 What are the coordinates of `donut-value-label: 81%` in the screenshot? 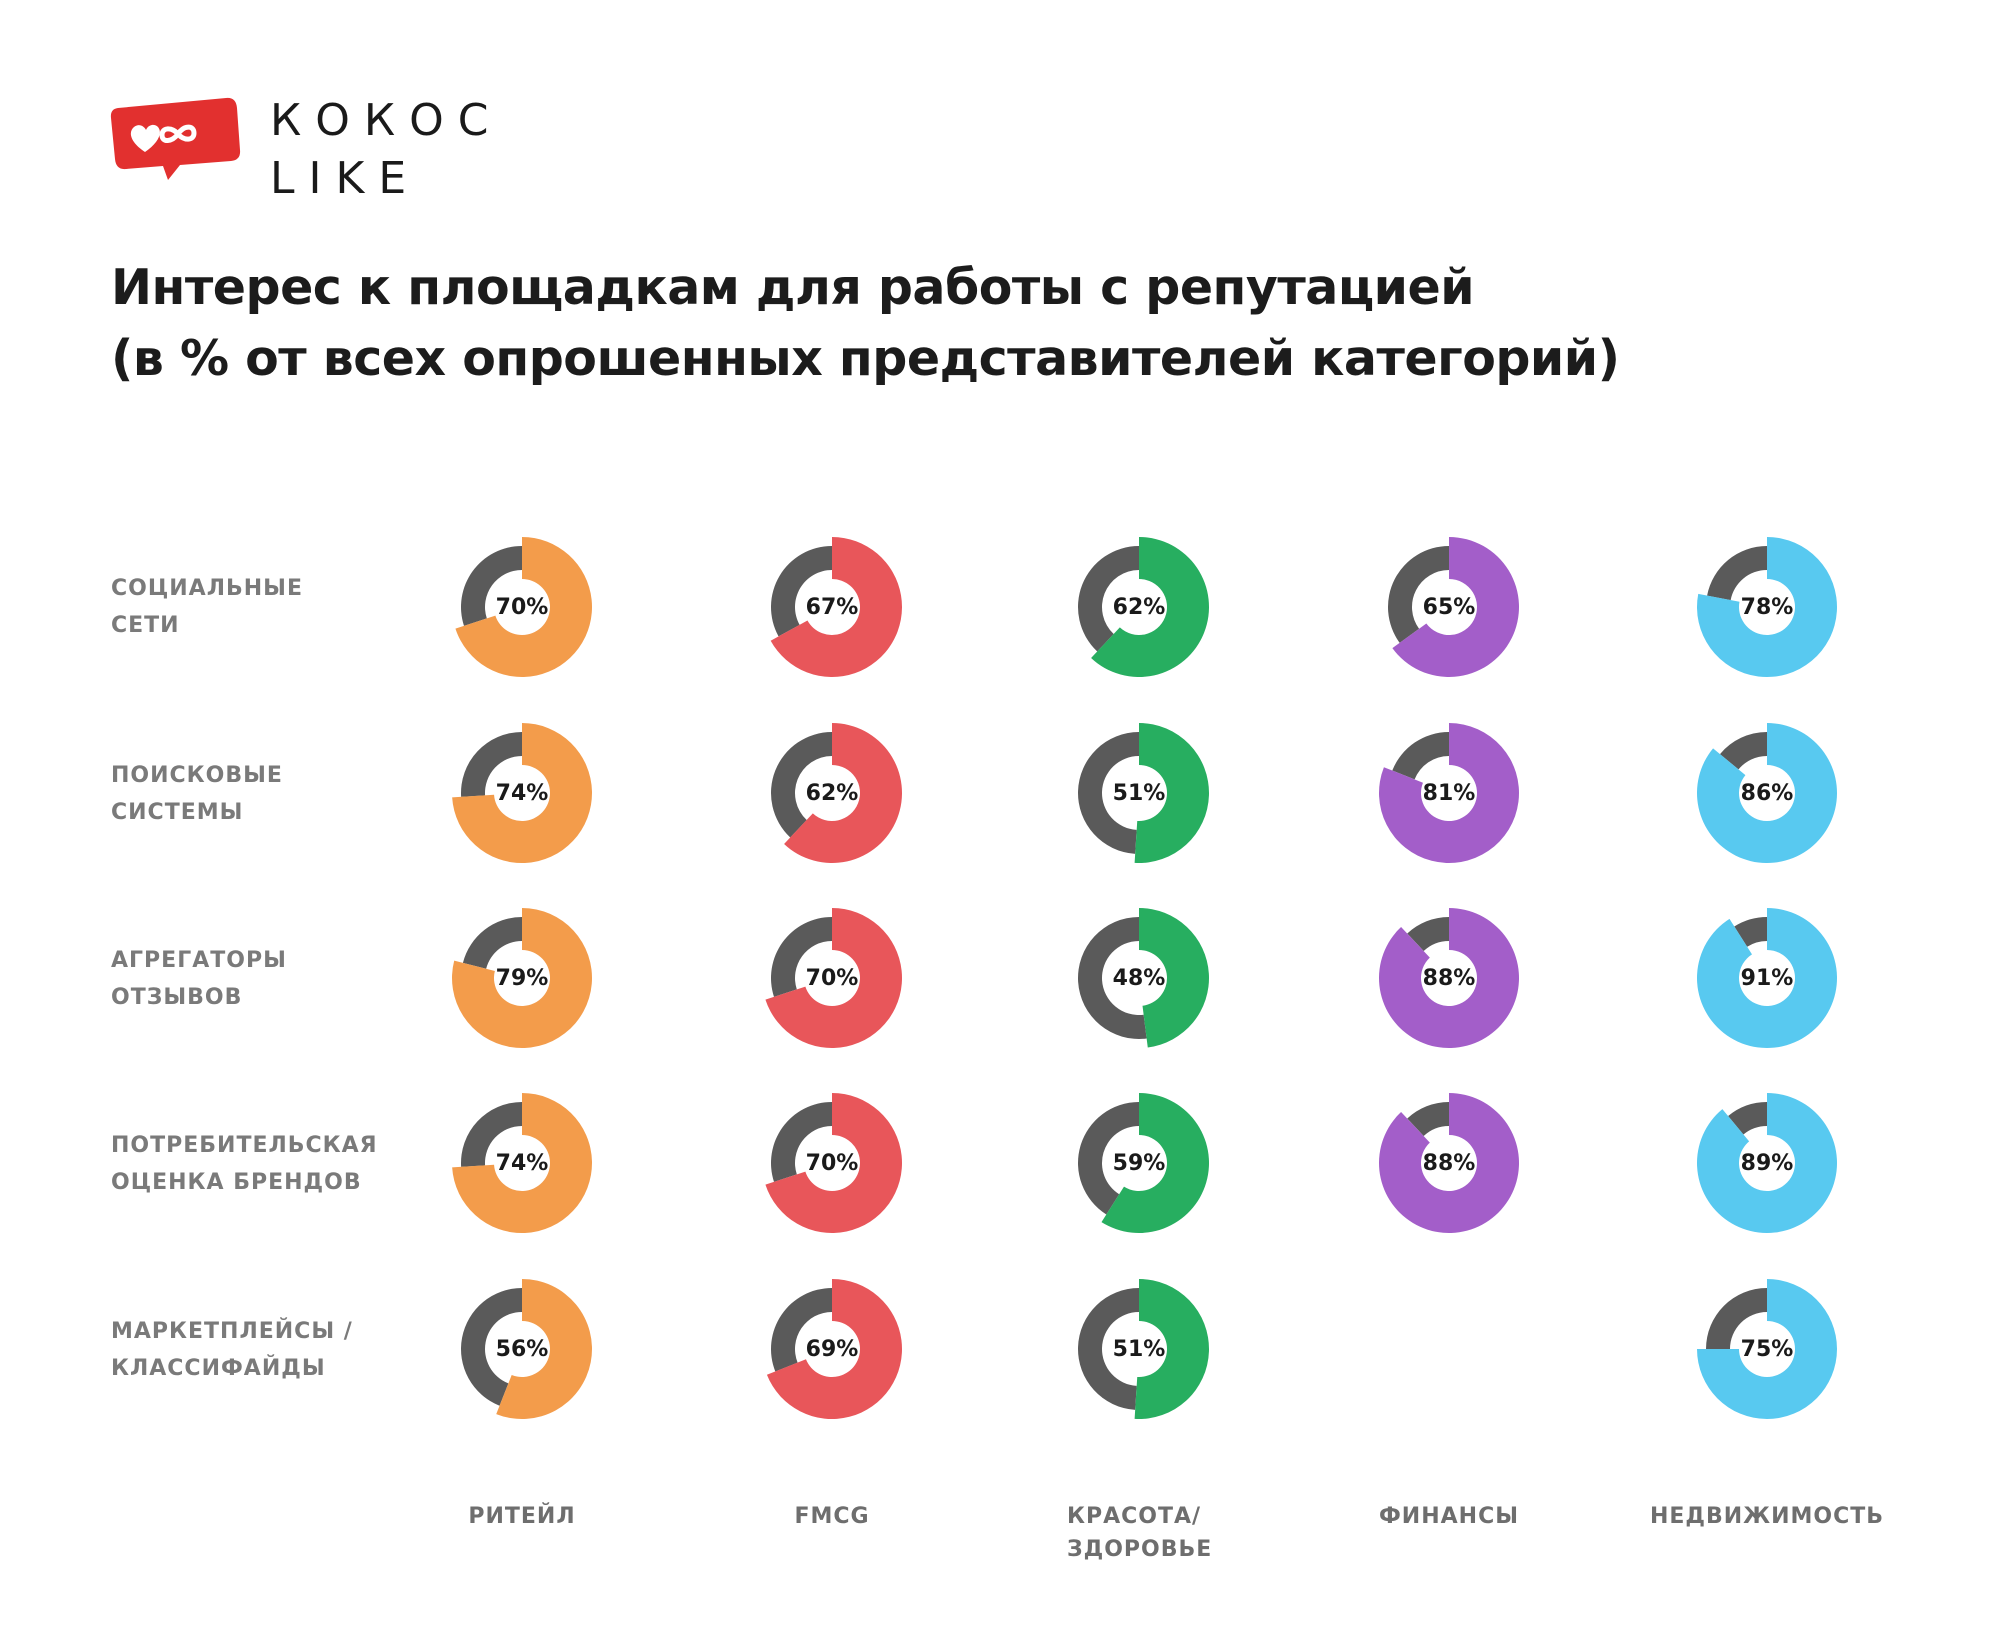 It's located at (1449, 793).